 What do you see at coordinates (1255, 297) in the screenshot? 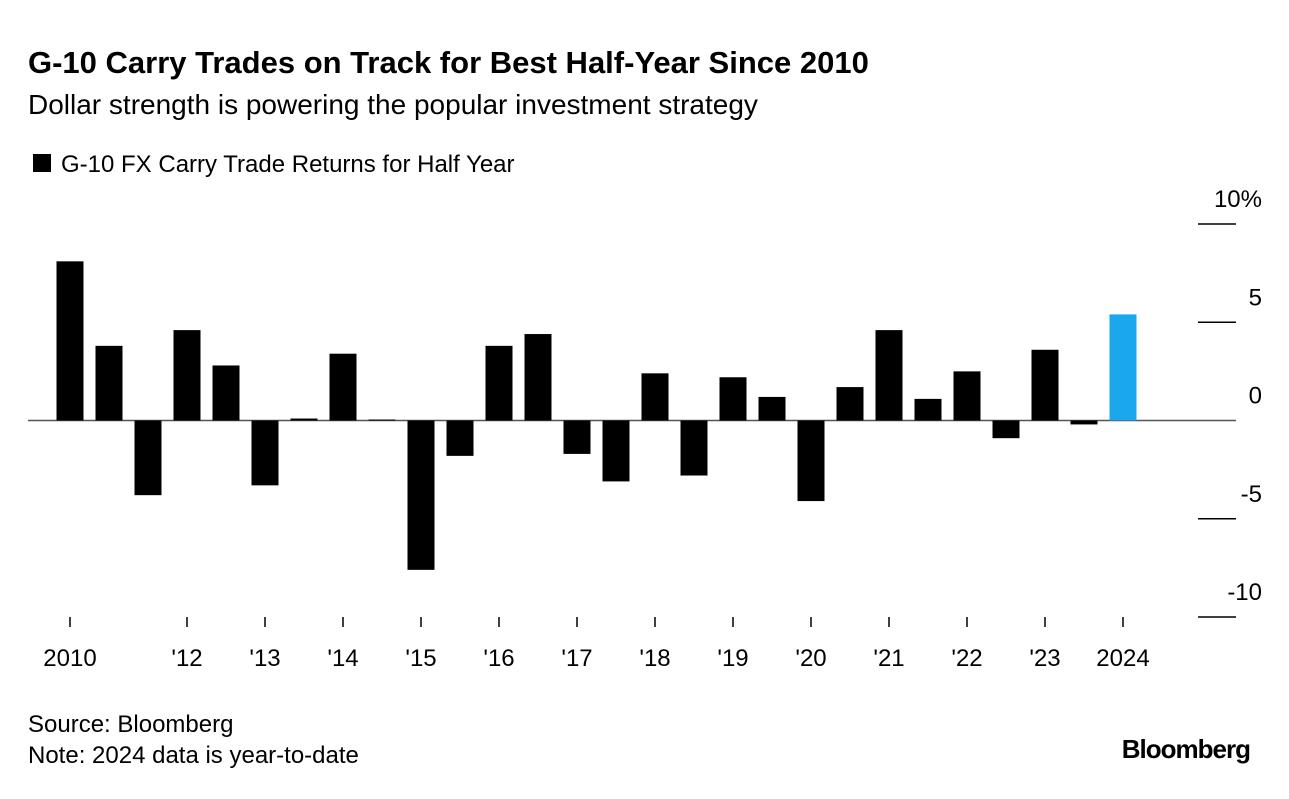
I see `y-tick-label: 5` at bounding box center [1255, 297].